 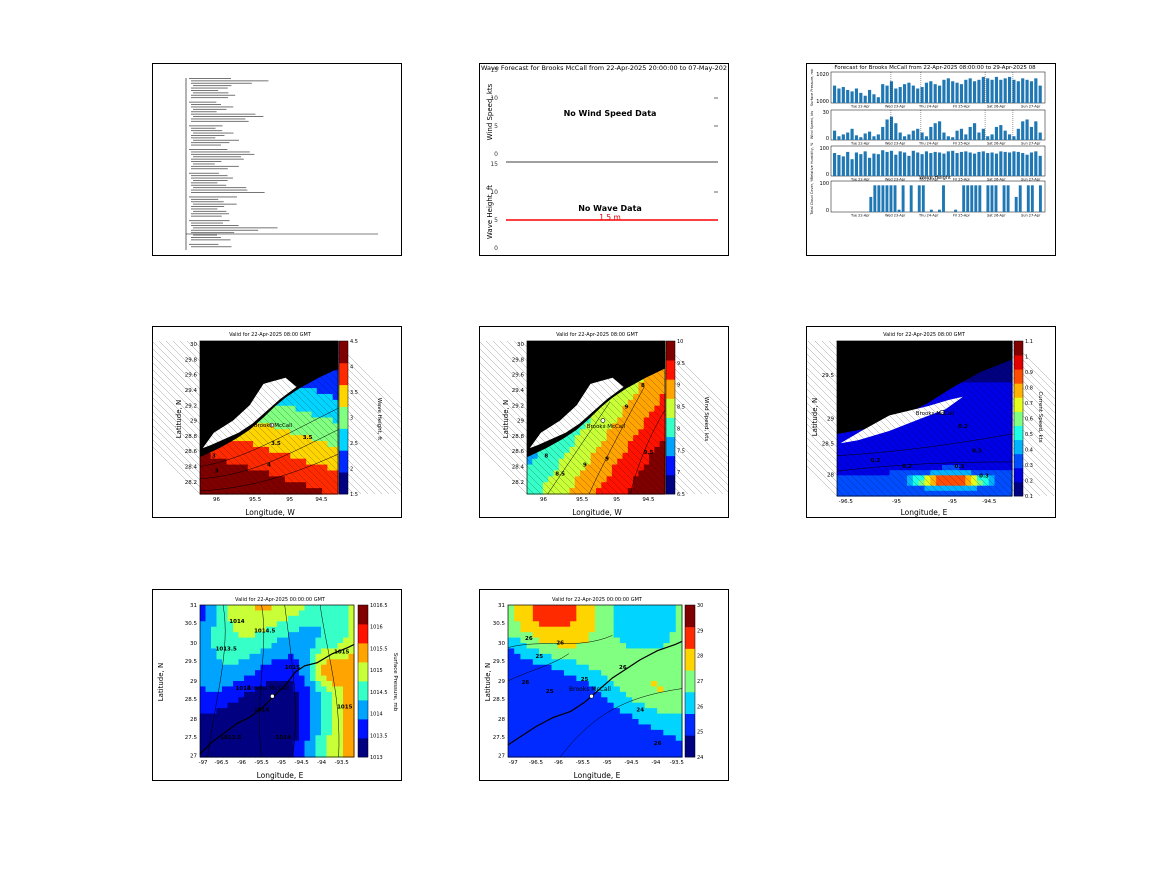 I want to click on map-frame, so click(x=277, y=681).